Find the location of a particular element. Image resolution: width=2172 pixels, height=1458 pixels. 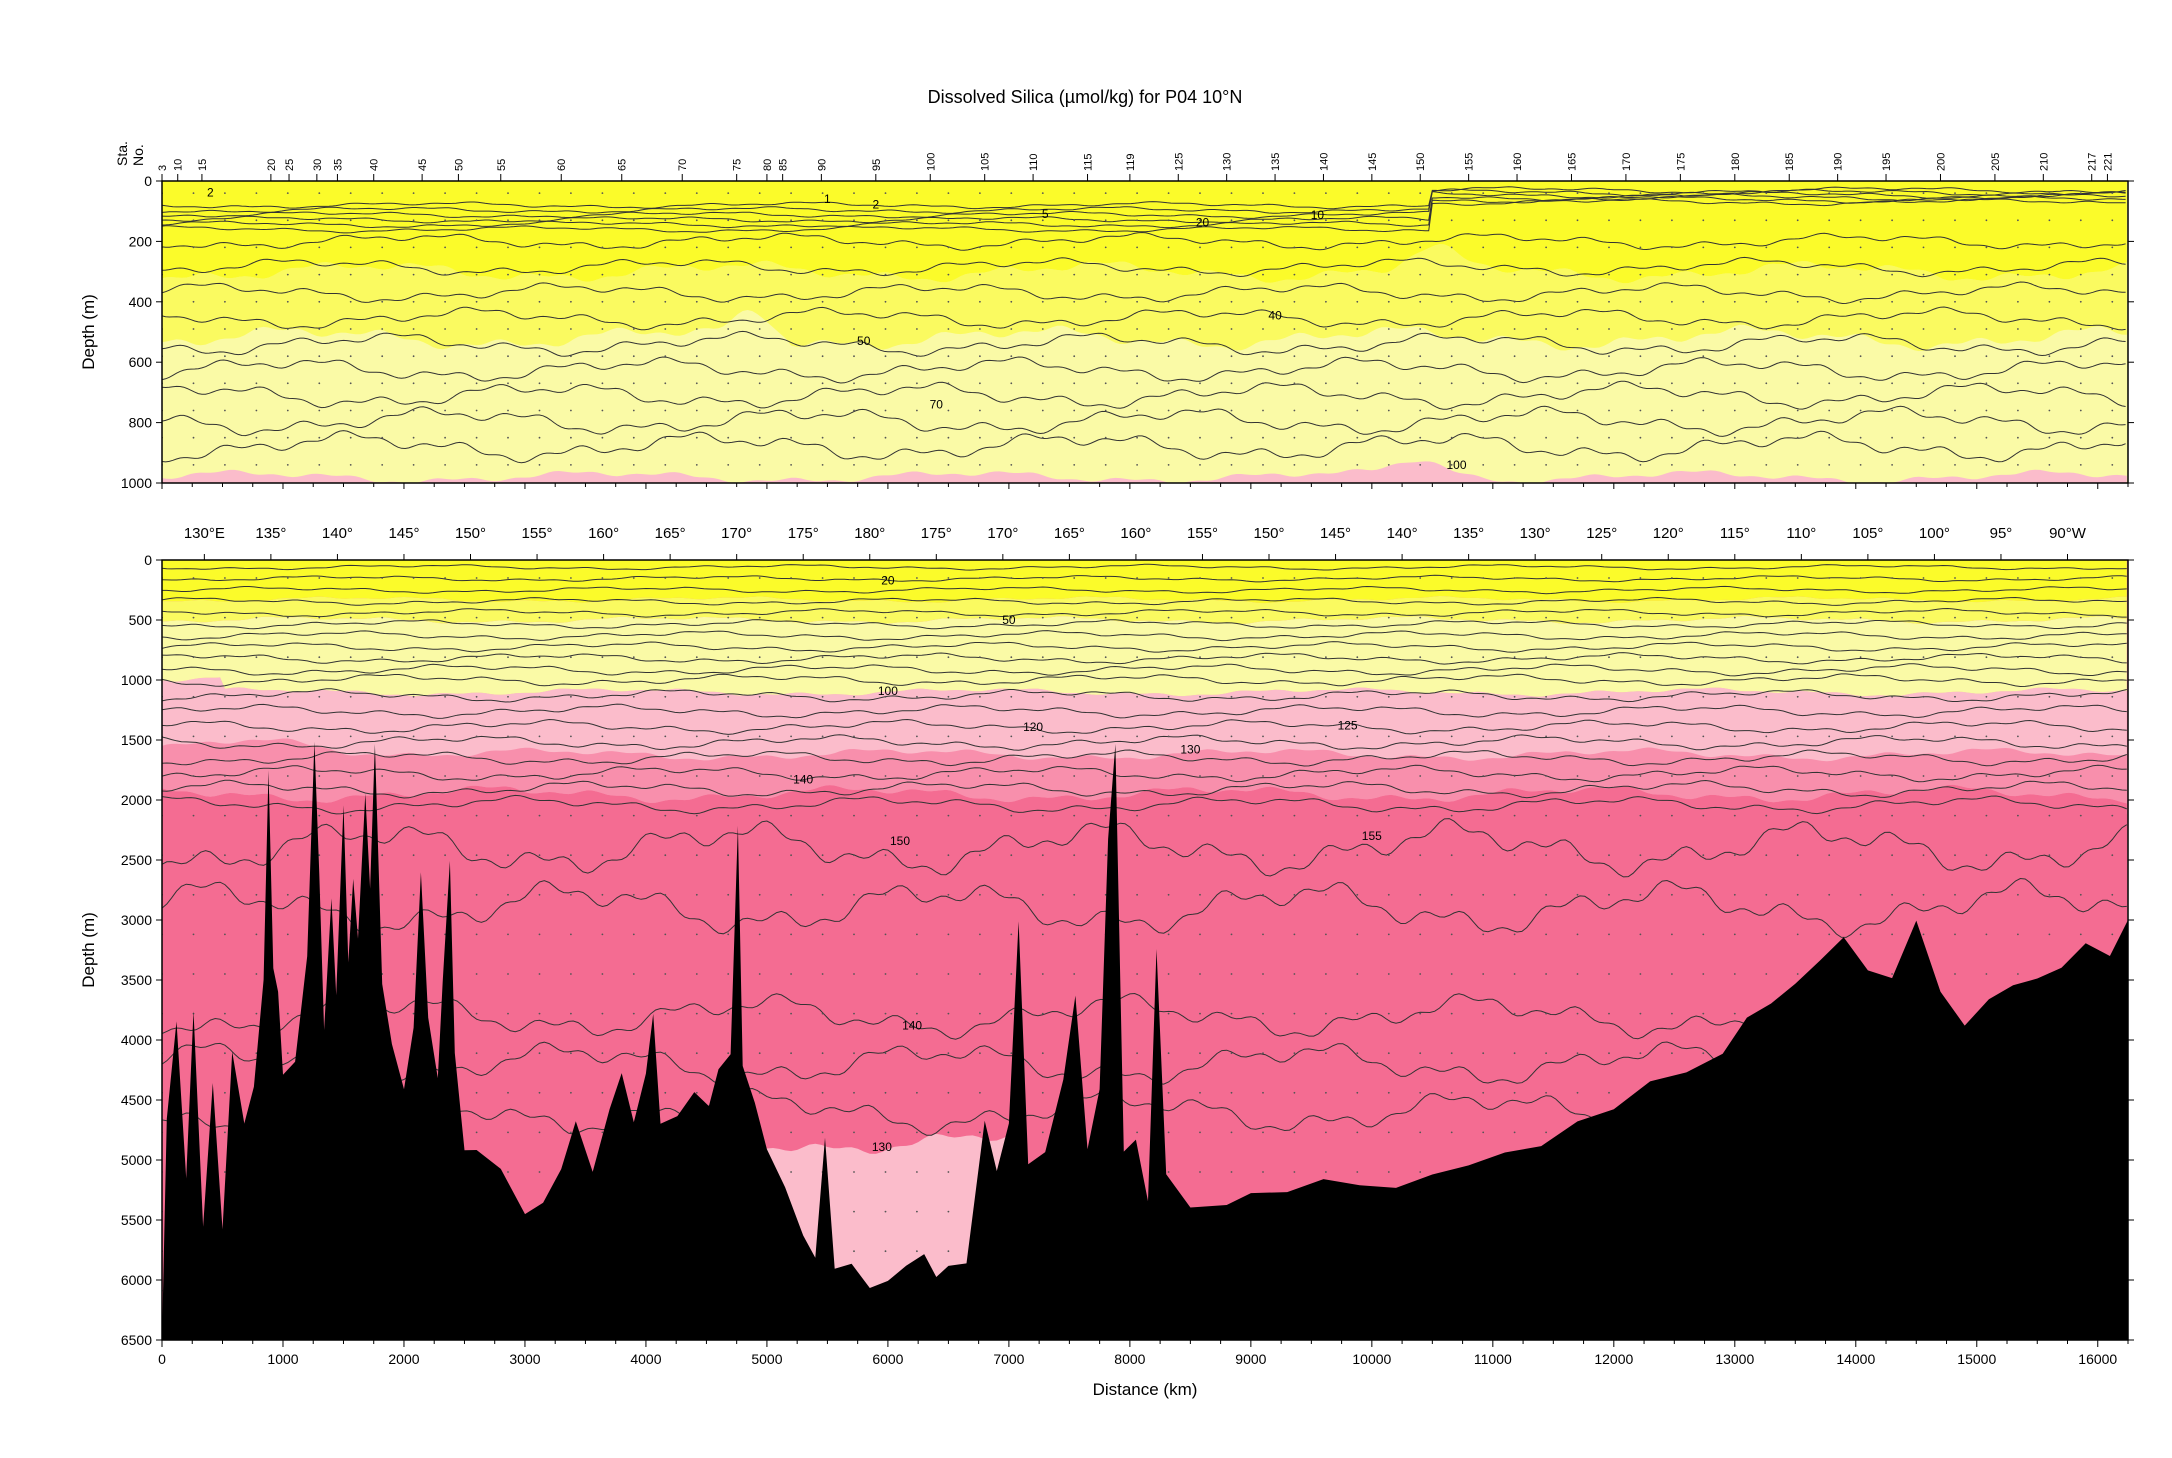

lower-y-tick-label: 6500 is located at coordinates (136, 1340).